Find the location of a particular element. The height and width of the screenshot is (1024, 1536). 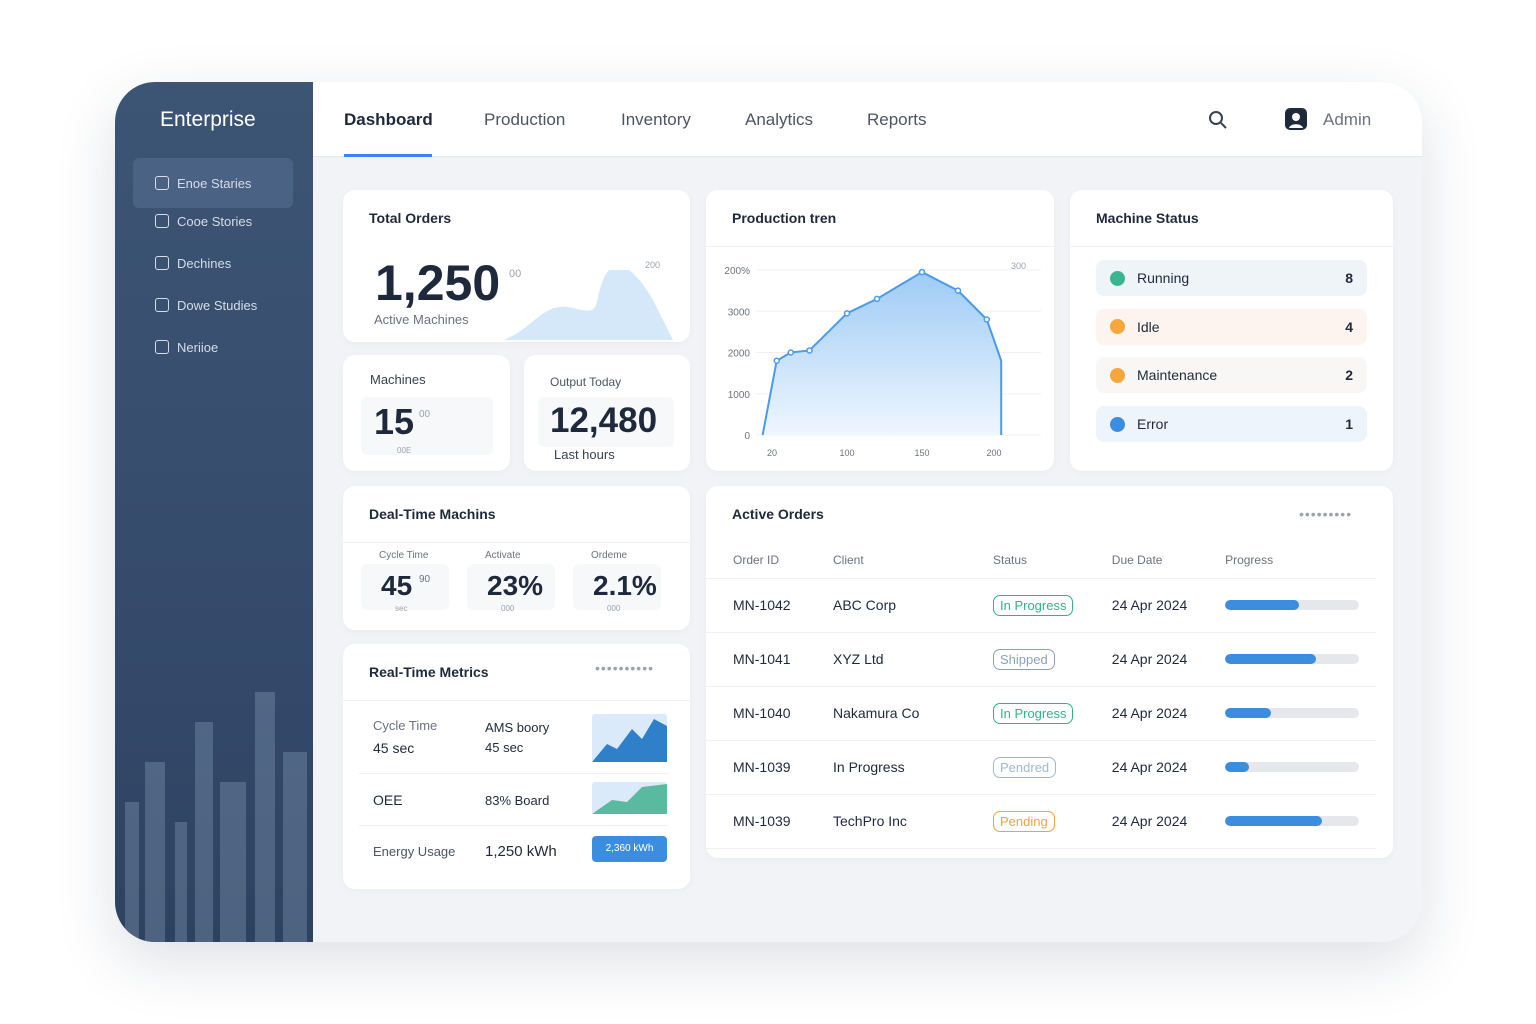

sidebar-item-4: Neriioe is located at coordinates (213, 347).